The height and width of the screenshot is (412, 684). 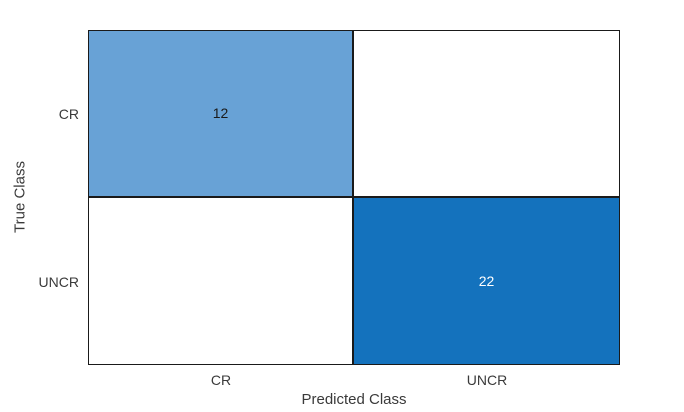 I want to click on x-axis-label: Predicted Class, so click(x=354, y=399).